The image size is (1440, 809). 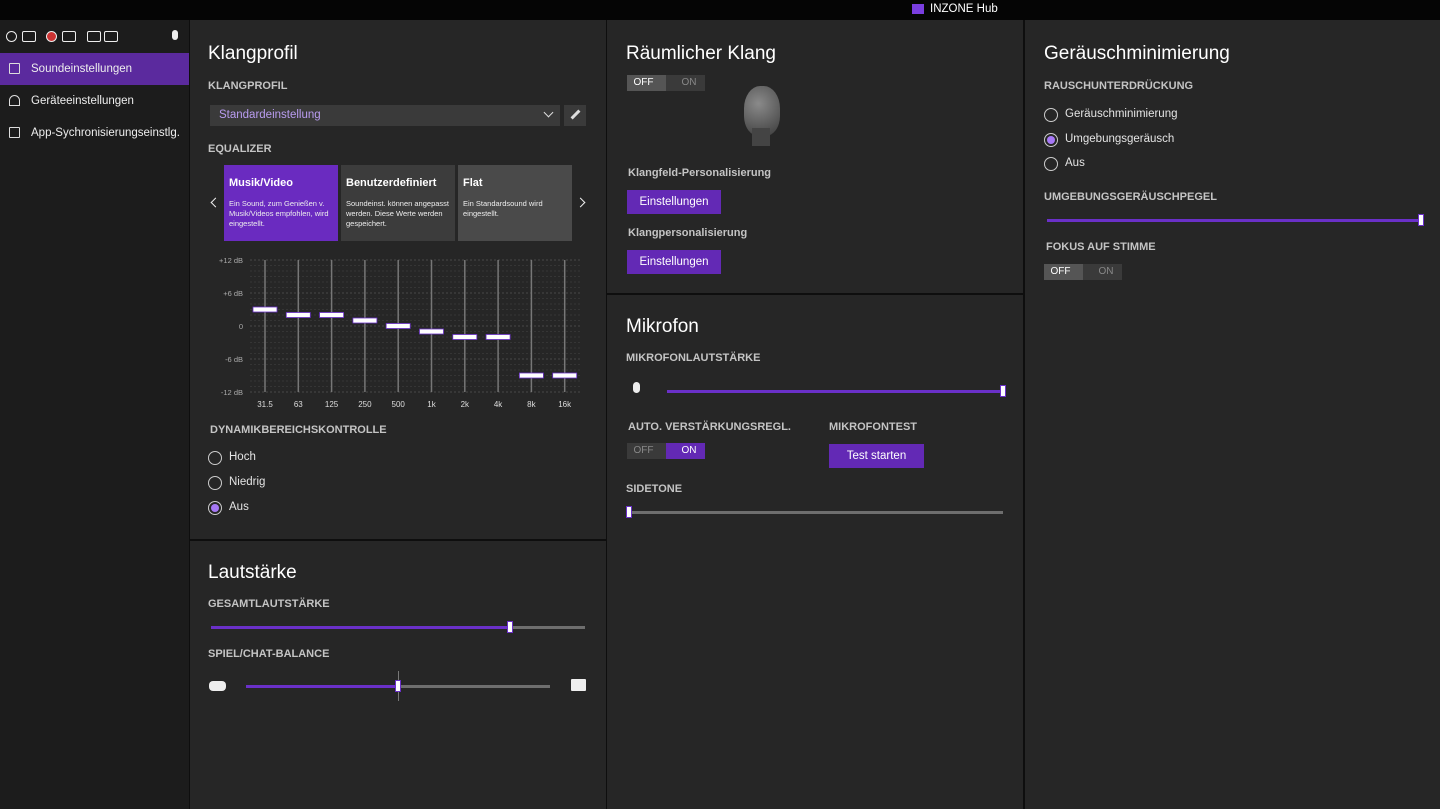 I want to click on radio-label: Geräuschminimierung, so click(x=1121, y=114).